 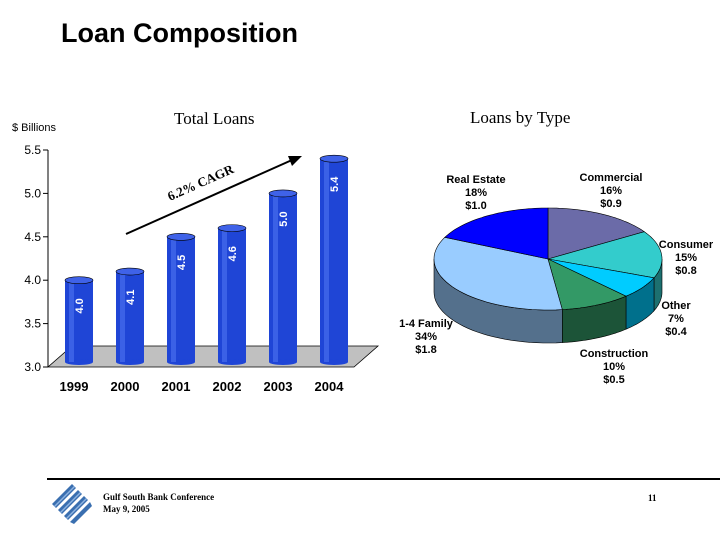 I want to click on pie-label-percent: 10%, so click(x=614, y=367).